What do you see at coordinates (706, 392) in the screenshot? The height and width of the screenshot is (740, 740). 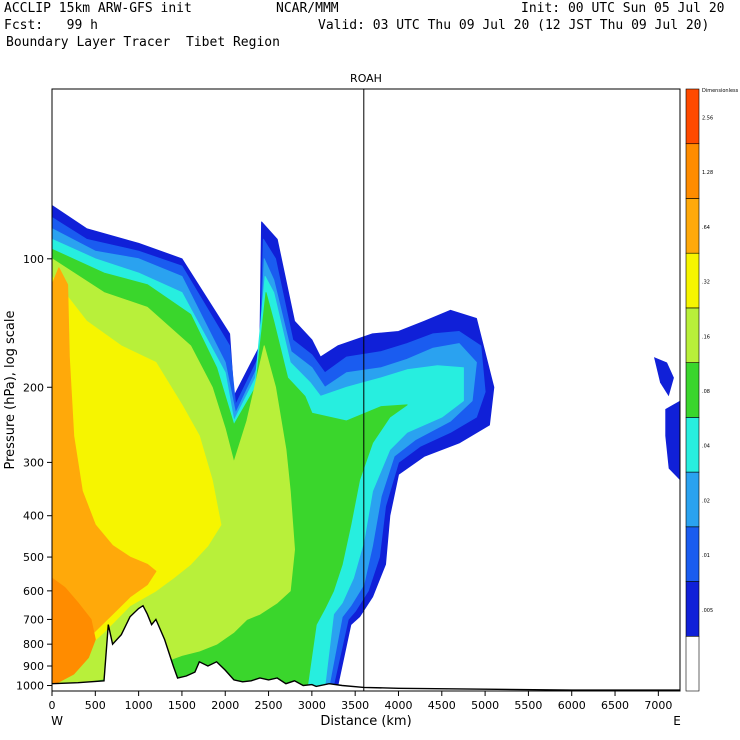 I see `colorbar-level-label: .08` at bounding box center [706, 392].